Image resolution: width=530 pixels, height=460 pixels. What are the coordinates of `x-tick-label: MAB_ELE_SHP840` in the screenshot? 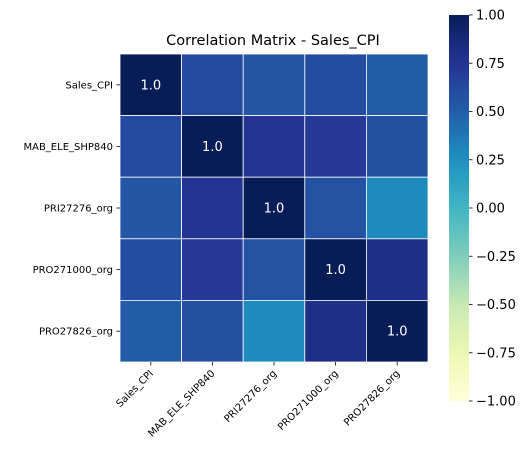 It's located at (181, 403).